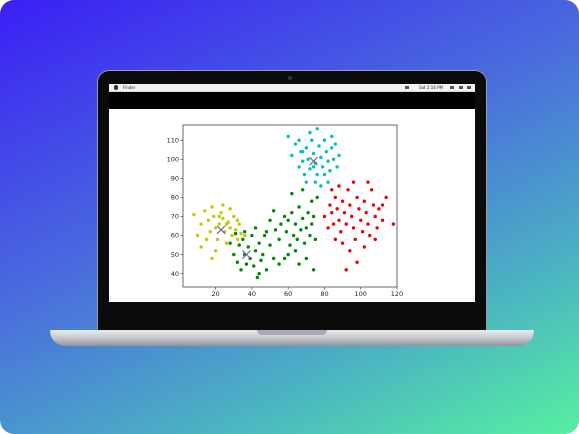 The height and width of the screenshot is (434, 579). Describe the element at coordinates (452, 87) in the screenshot. I see `wifi-icon` at that location.